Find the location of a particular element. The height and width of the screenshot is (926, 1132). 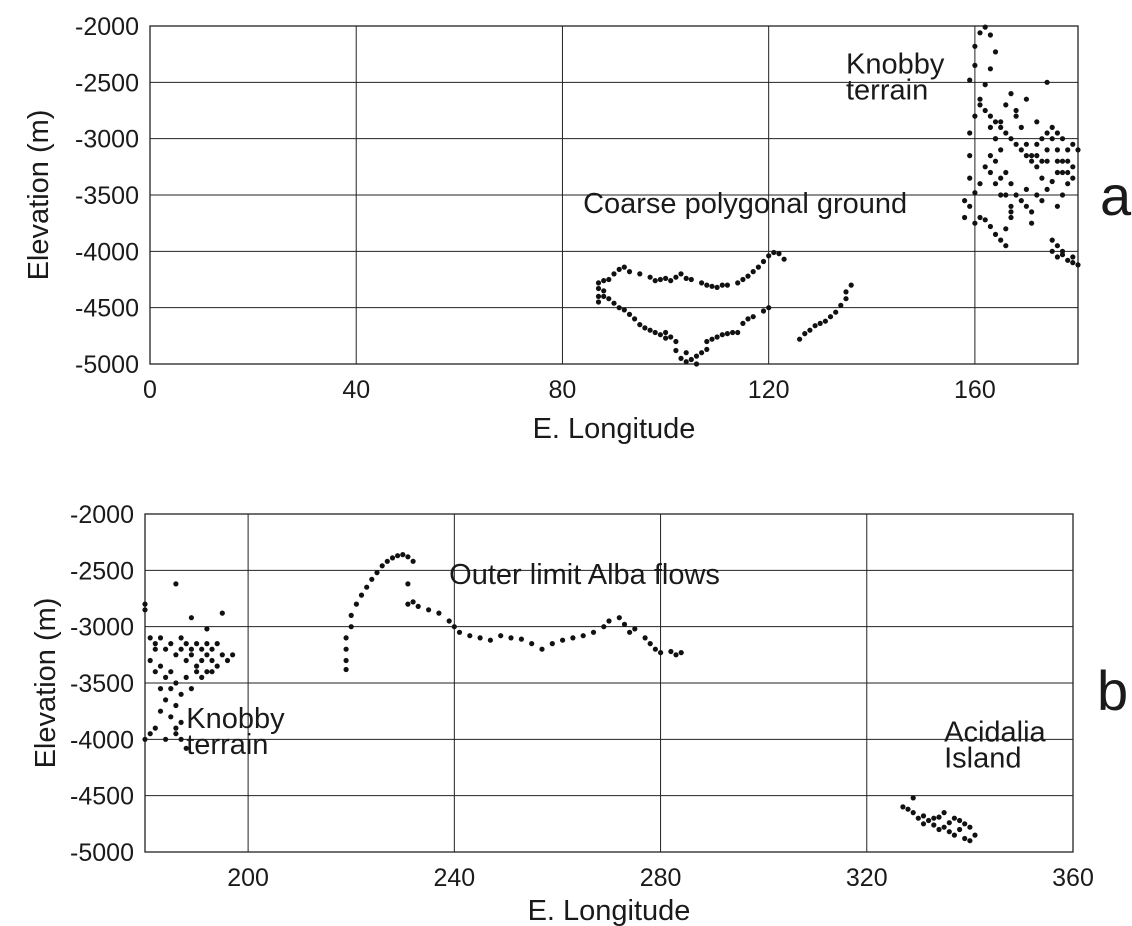

panel-b-annotation-line: Island is located at coordinates (982, 759).